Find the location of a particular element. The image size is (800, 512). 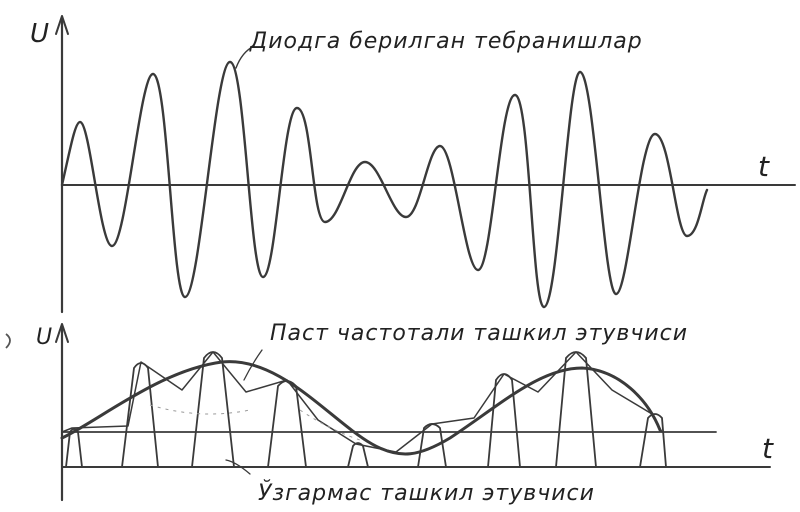

top-u-axis-label: U is located at coordinates (39, 34).